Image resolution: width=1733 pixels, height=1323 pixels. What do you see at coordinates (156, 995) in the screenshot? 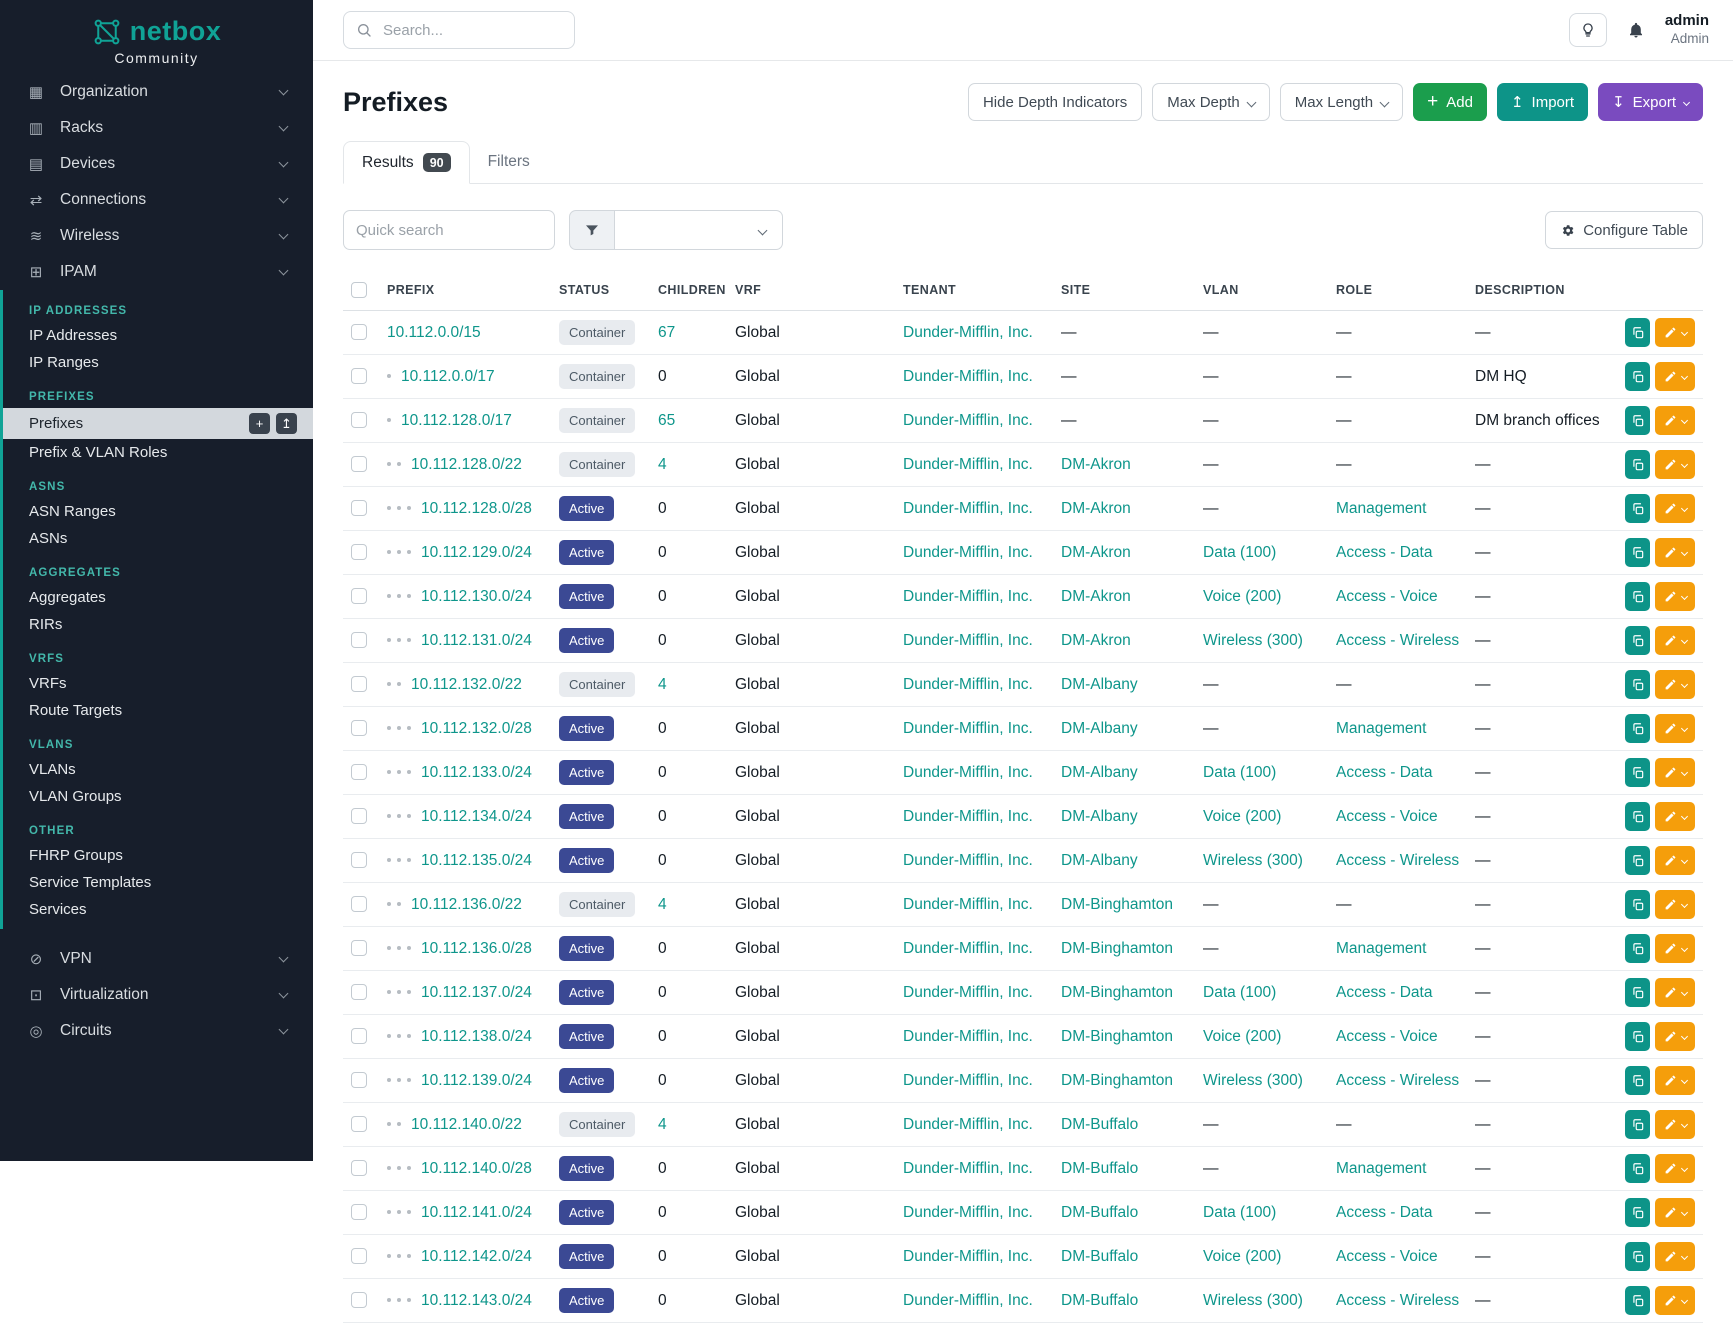
I see `sidebar-group: ⊡ Virtualization` at bounding box center [156, 995].